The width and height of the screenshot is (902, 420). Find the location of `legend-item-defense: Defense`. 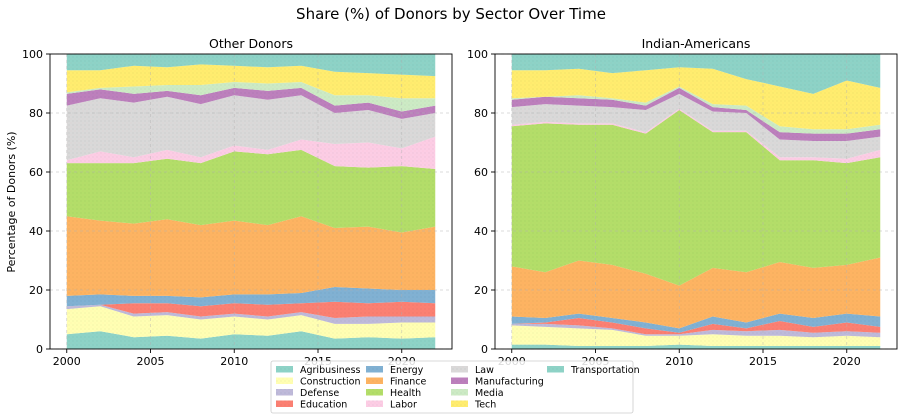

legend-item-defense: Defense is located at coordinates (307, 393).